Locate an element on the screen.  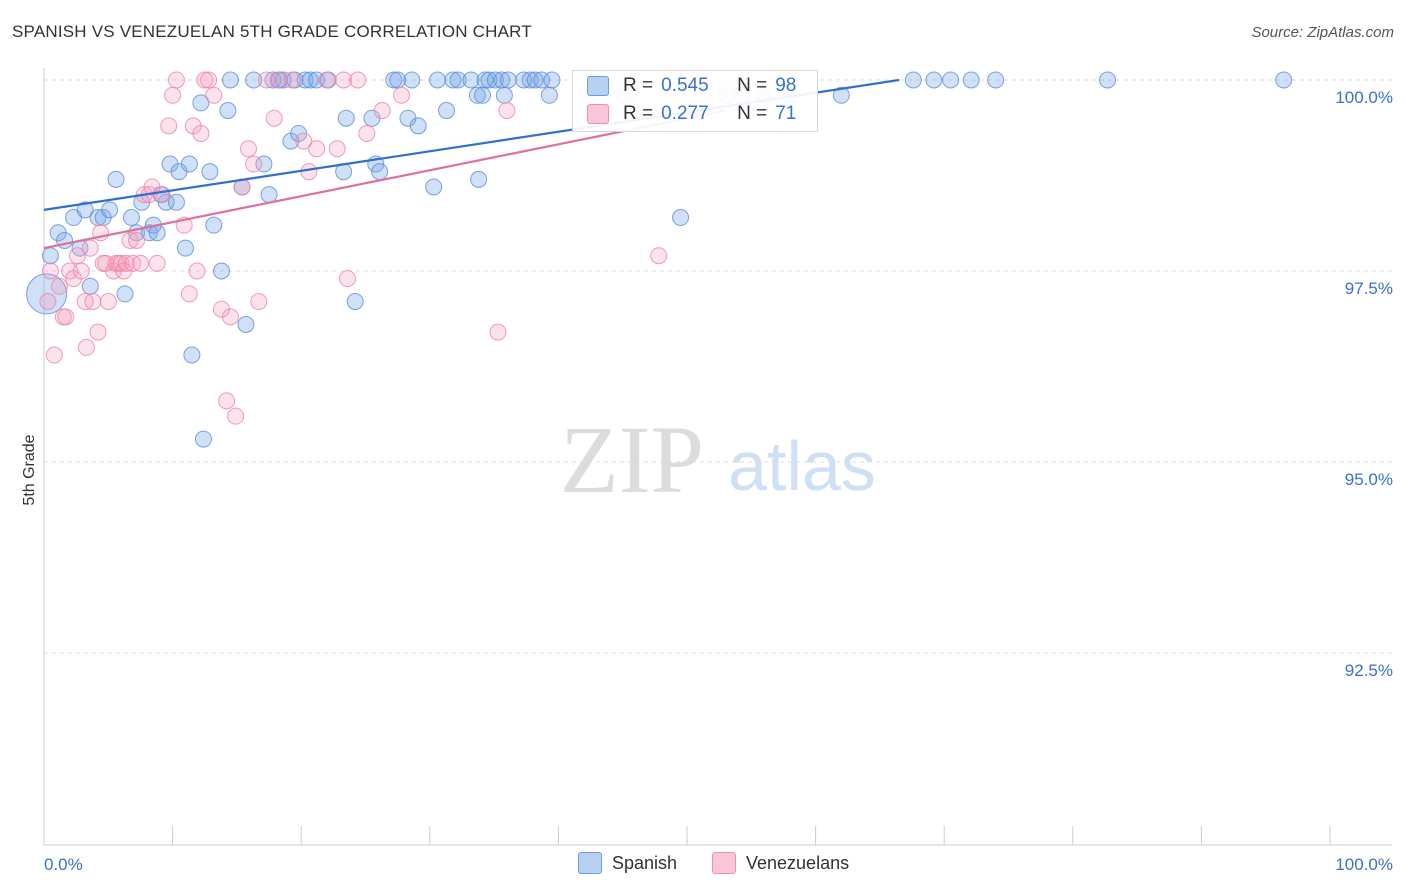
venezuelan-trend-line is located at coordinates (384, 179).